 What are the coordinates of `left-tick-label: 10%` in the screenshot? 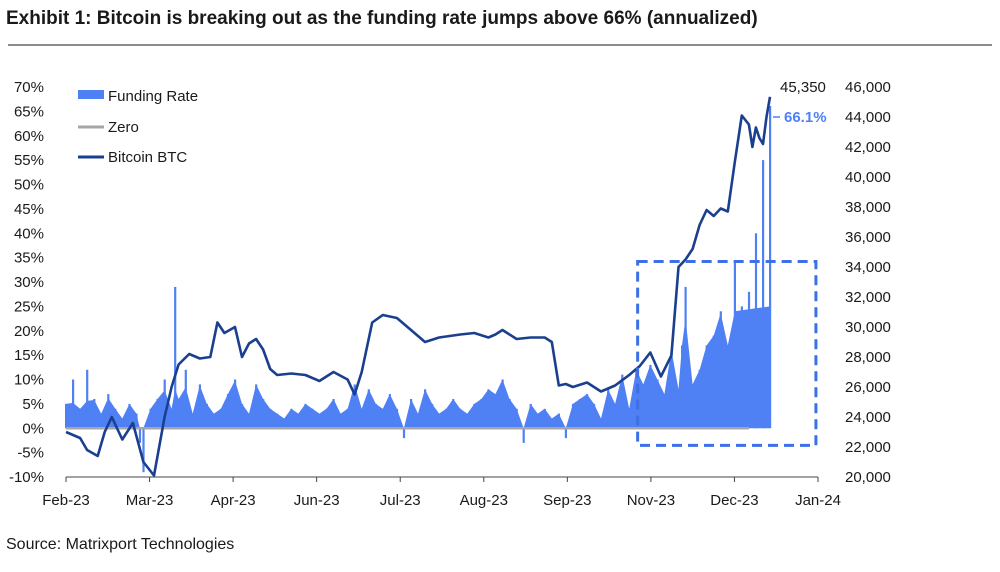 It's located at (29, 380).